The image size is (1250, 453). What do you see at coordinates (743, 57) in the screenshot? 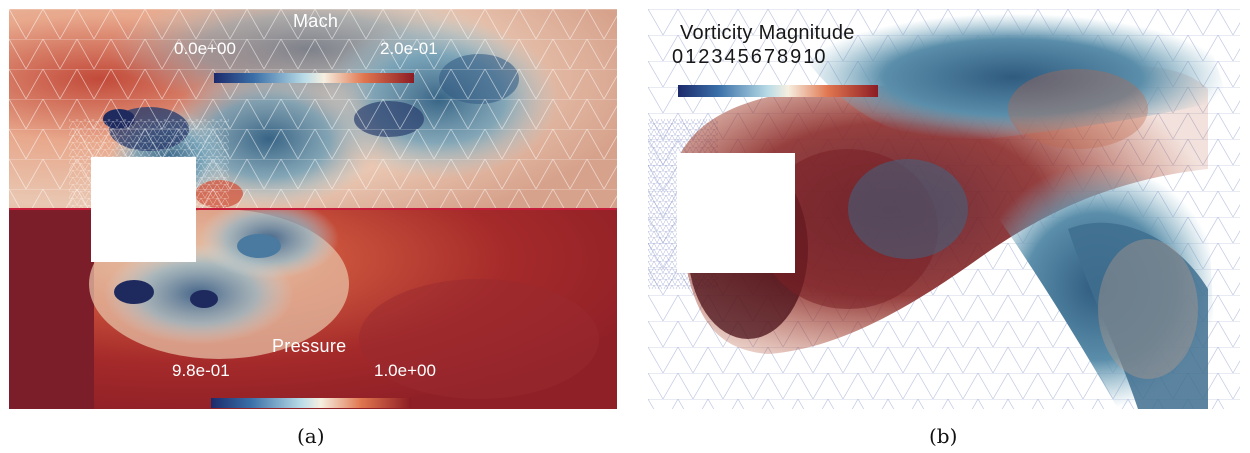
I see `vorticity-tick: 5` at bounding box center [743, 57].